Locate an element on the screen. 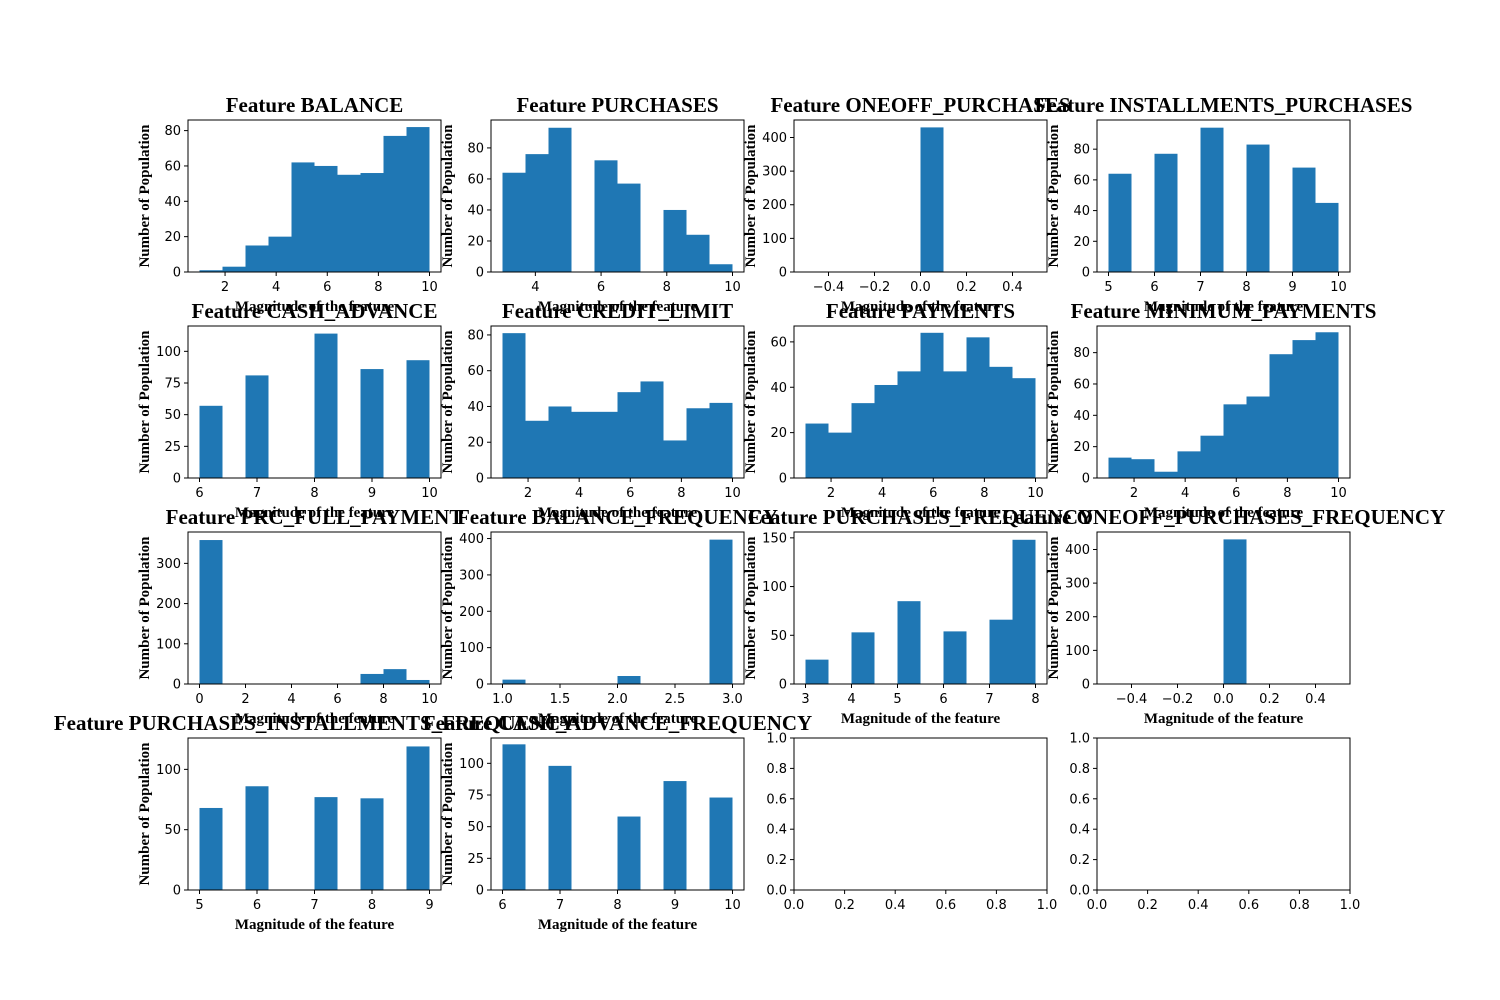  x-tick-label: 1.0 is located at coordinates (1350, 905).